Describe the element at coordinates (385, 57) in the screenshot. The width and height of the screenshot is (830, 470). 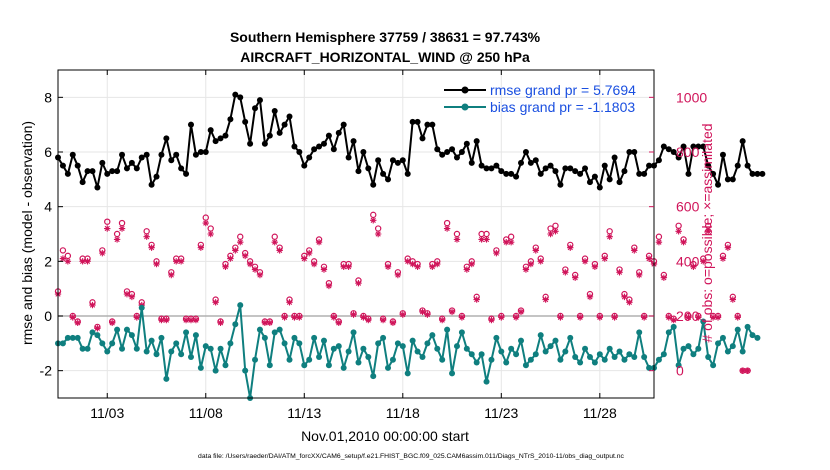
I see `chart-title-line2: AIRCRAFT_HORIZONTAL_WIND @ 250 hPa` at that location.